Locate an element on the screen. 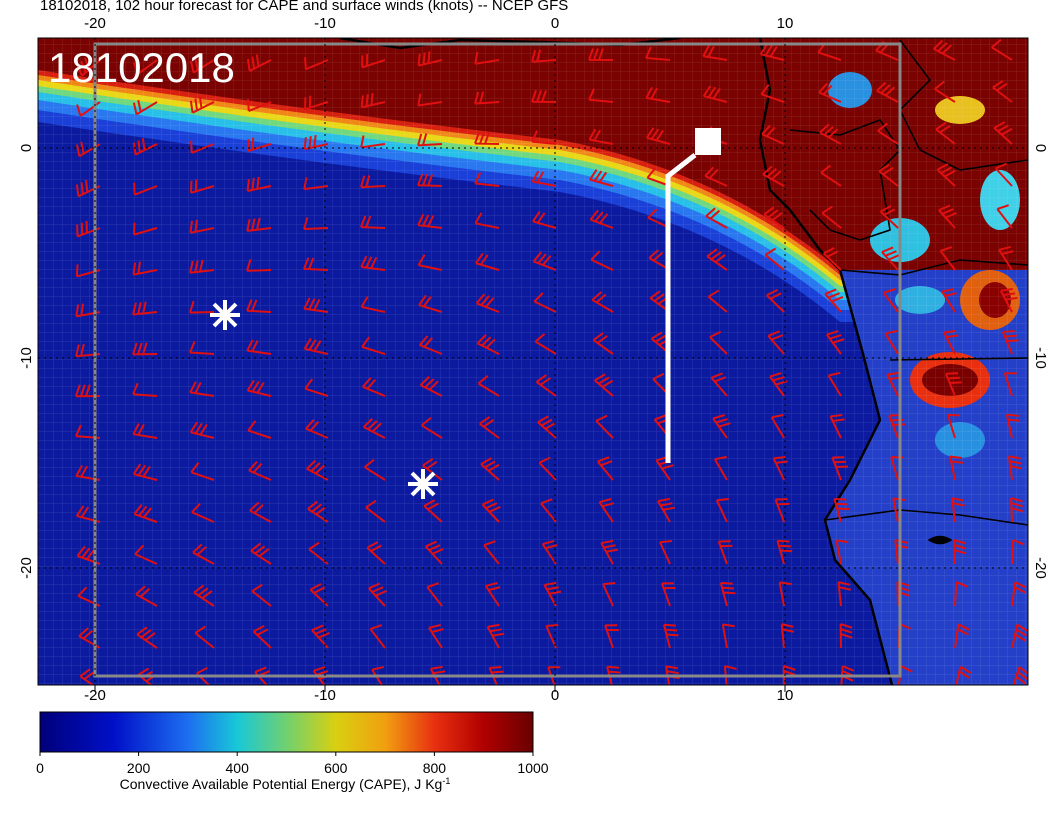  x-tick-label: 0 is located at coordinates (555, 23).